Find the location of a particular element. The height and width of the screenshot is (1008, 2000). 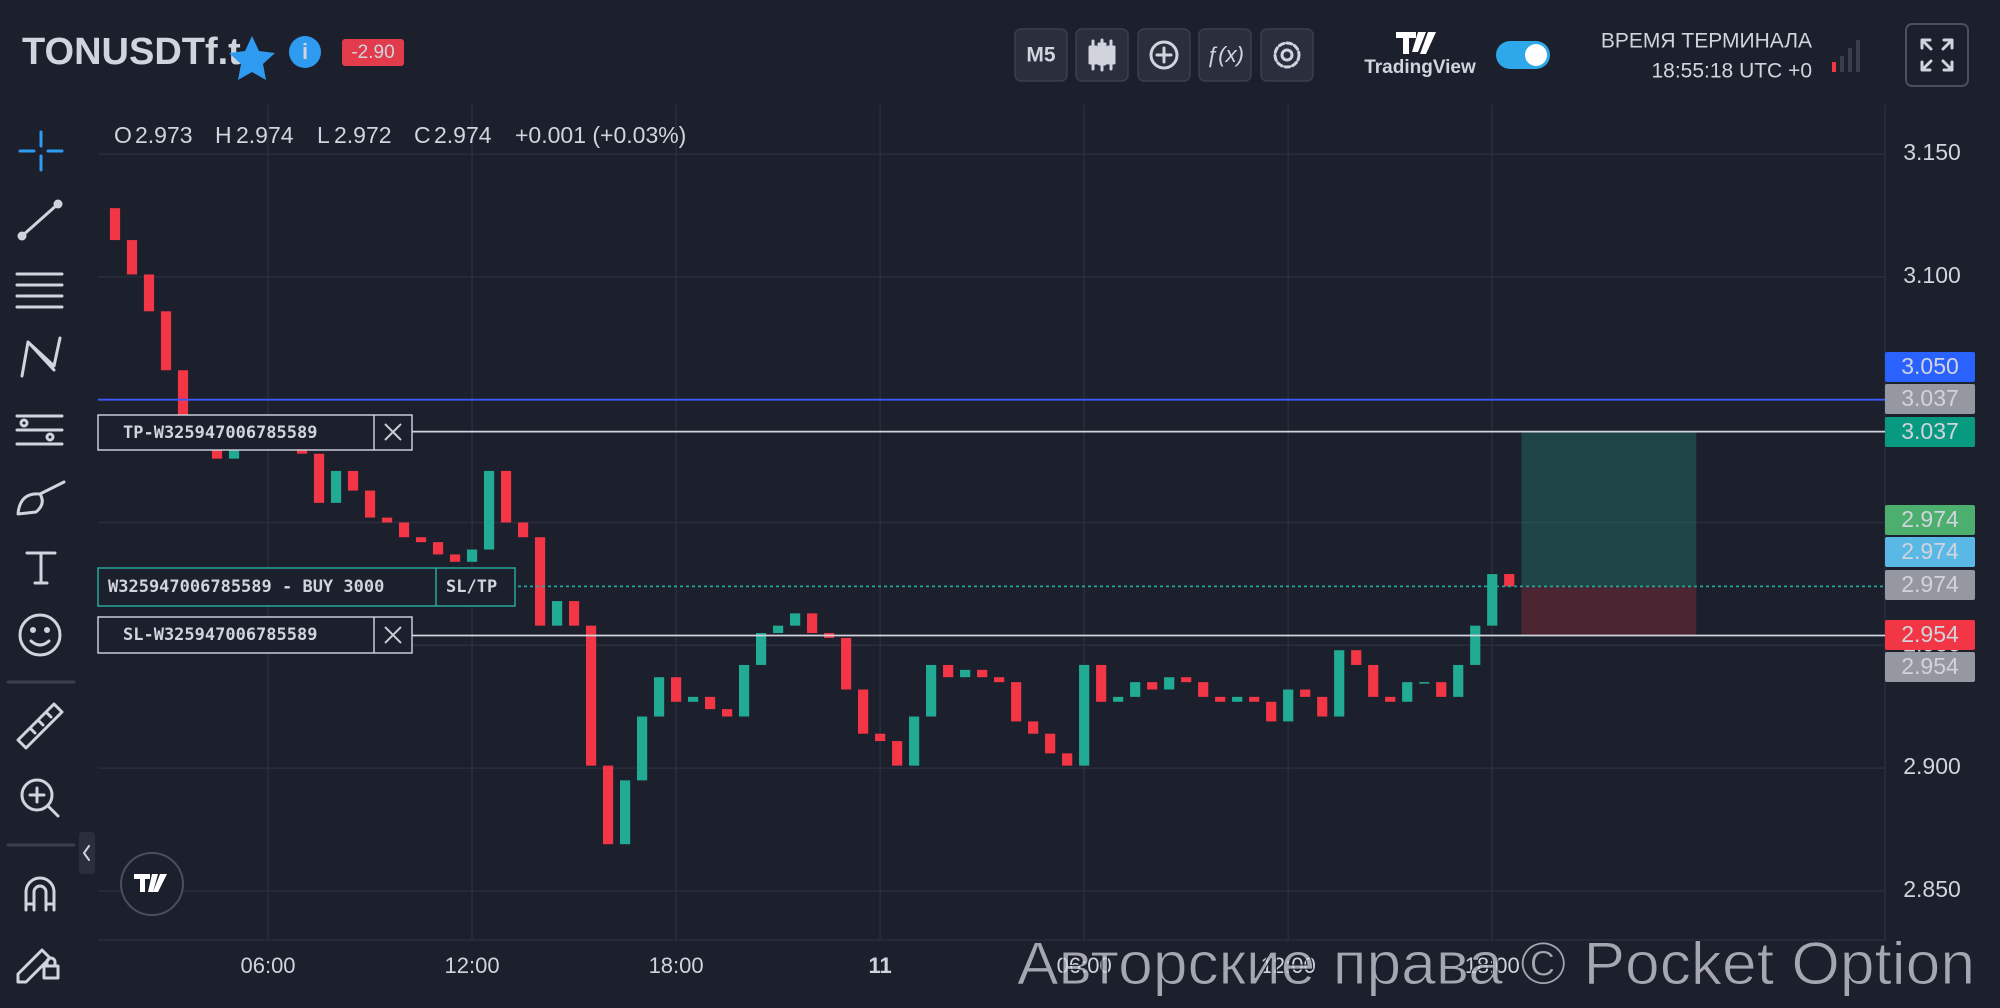

y-tick-label: 2.900 is located at coordinates (1932, 766).